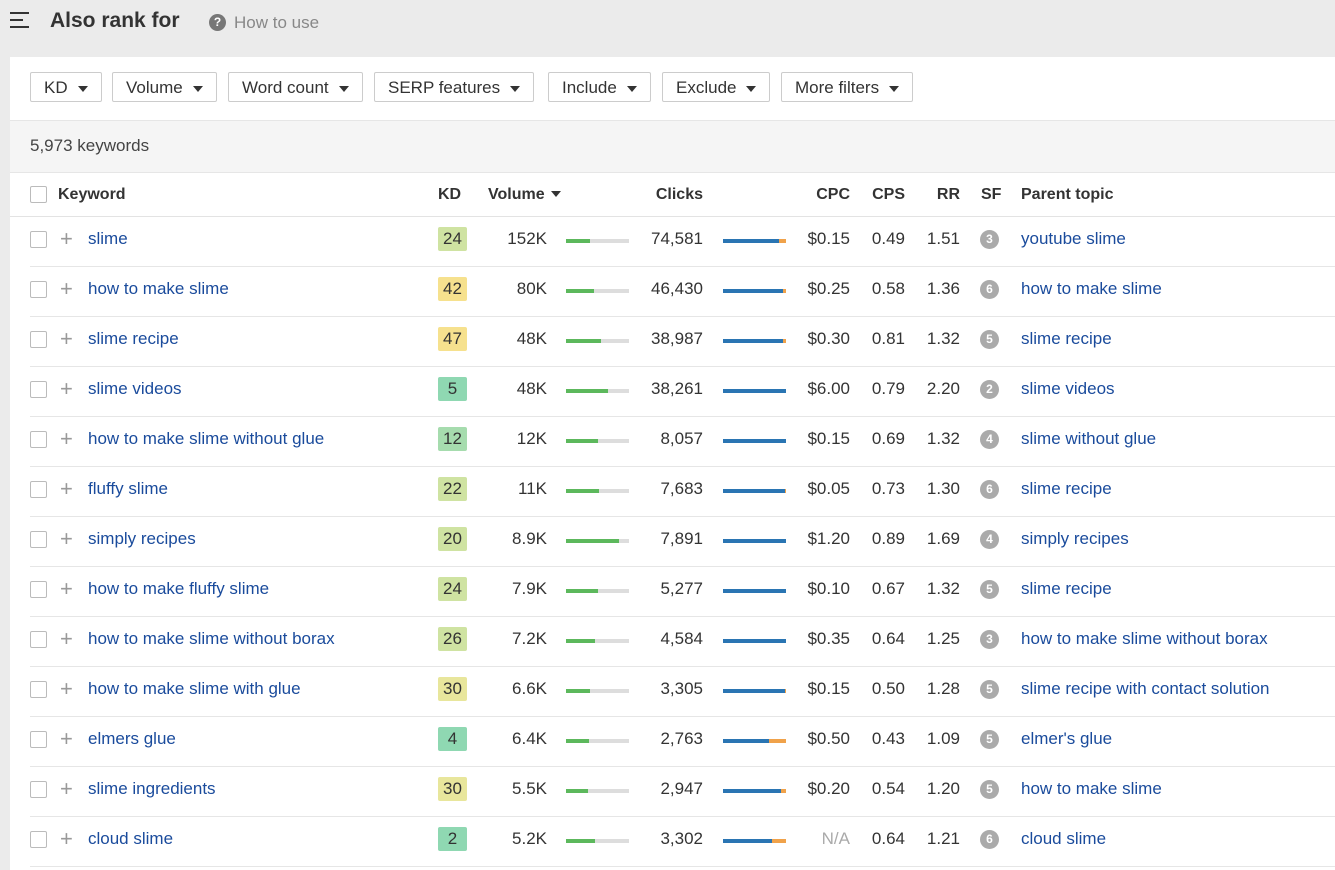  I want to click on keyword-count: 5,973 keywords, so click(90, 145).